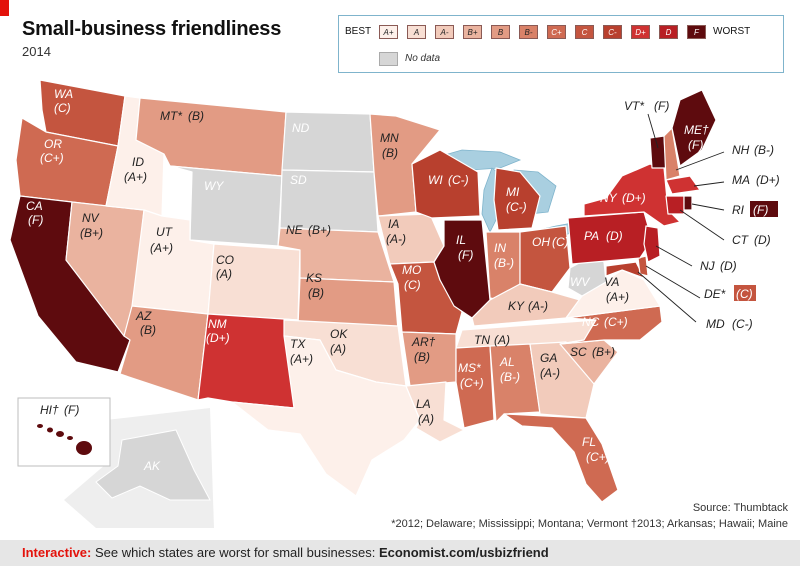 This screenshot has height=566, width=800. Describe the element at coordinates (625, 270) in the screenshot. I see `state-md` at that location.